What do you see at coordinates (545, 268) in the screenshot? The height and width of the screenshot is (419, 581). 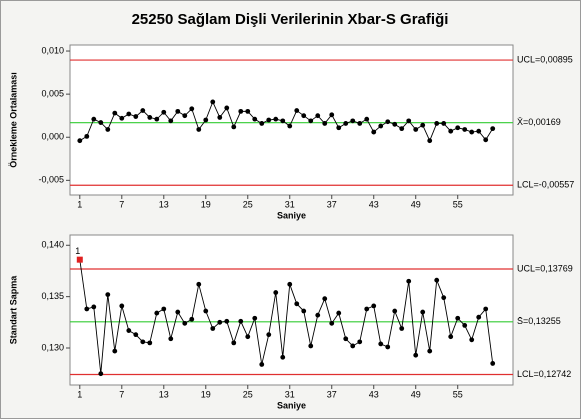 I see `control-limit-label: UCL=0,13769` at bounding box center [545, 268].